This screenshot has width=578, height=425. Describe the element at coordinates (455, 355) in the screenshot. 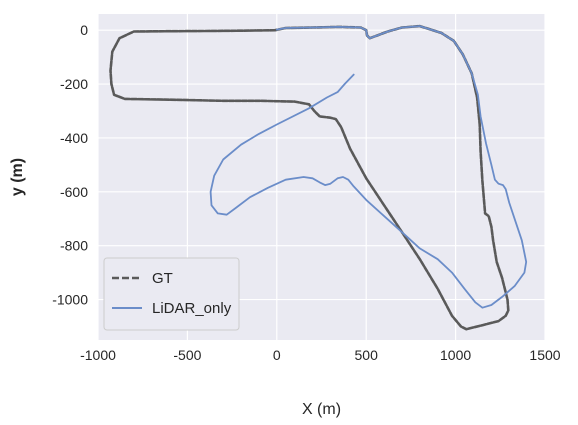

I see `x-tick-label: 1000` at that location.